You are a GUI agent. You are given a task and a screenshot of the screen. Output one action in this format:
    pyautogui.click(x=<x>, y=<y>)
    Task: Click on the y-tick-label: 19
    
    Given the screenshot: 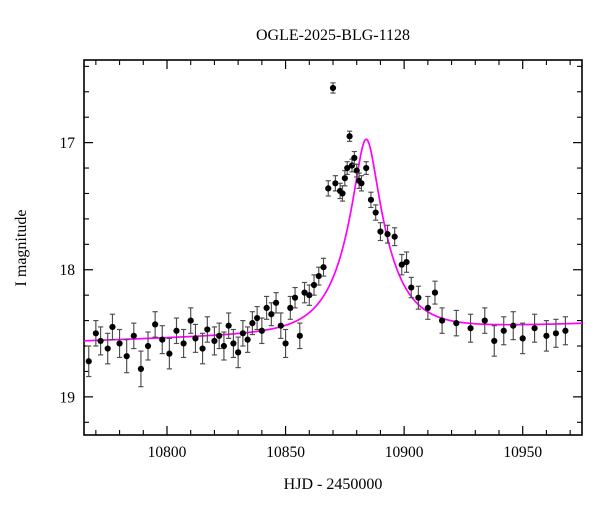 What is the action you would take?
    pyautogui.click(x=68, y=397)
    